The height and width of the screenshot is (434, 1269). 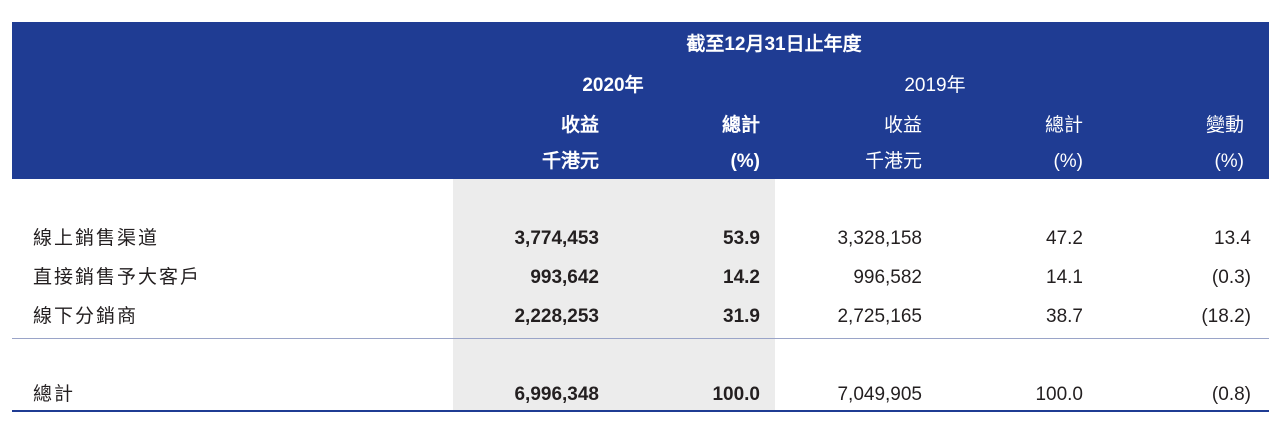 I want to click on cell-pct-2020: 14.2, so click(x=741, y=277).